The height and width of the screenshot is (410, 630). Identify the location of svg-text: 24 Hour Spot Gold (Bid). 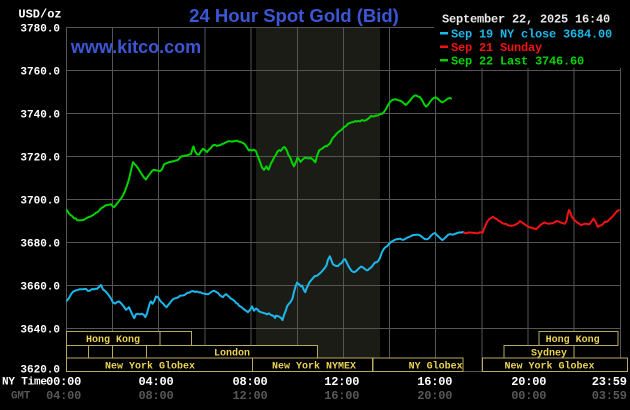
(294, 15).